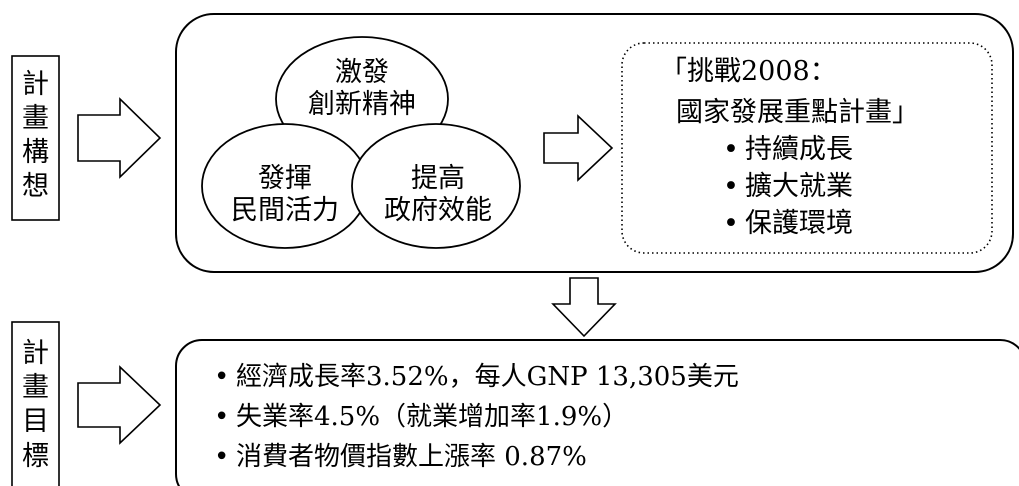 The image size is (1019, 486). What do you see at coordinates (35, 84) in the screenshot?
I see `plan-concept-char-1: 計` at bounding box center [35, 84].